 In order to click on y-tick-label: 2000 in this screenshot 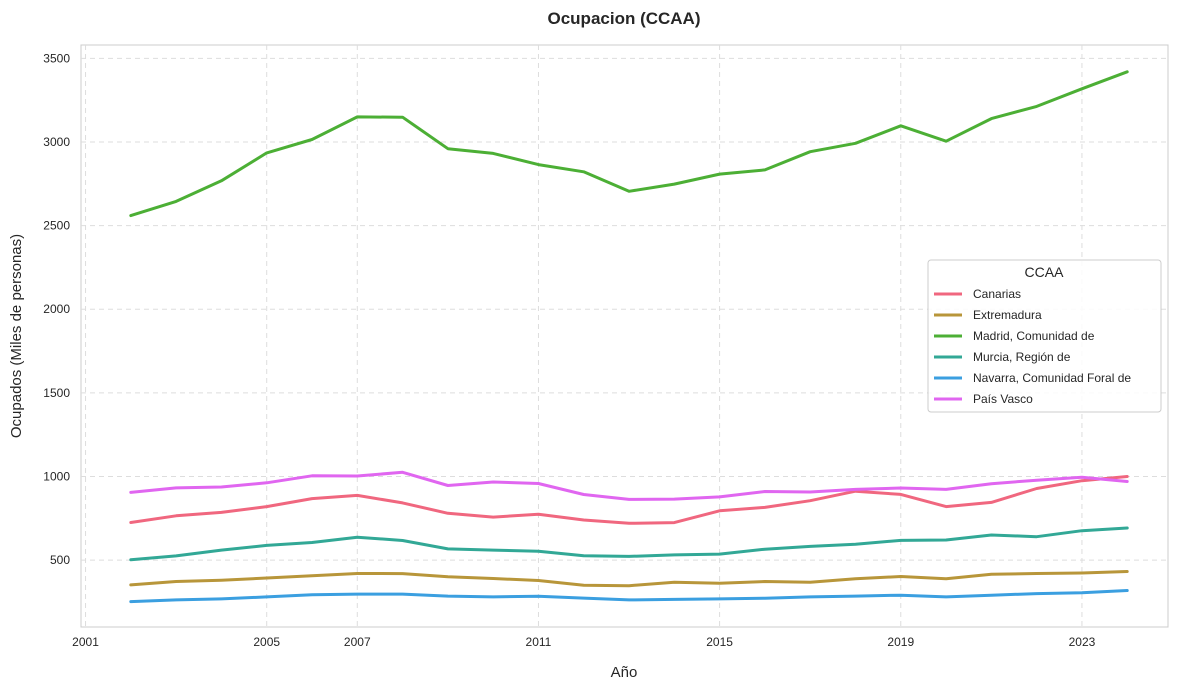, I will do `click(56, 309)`.